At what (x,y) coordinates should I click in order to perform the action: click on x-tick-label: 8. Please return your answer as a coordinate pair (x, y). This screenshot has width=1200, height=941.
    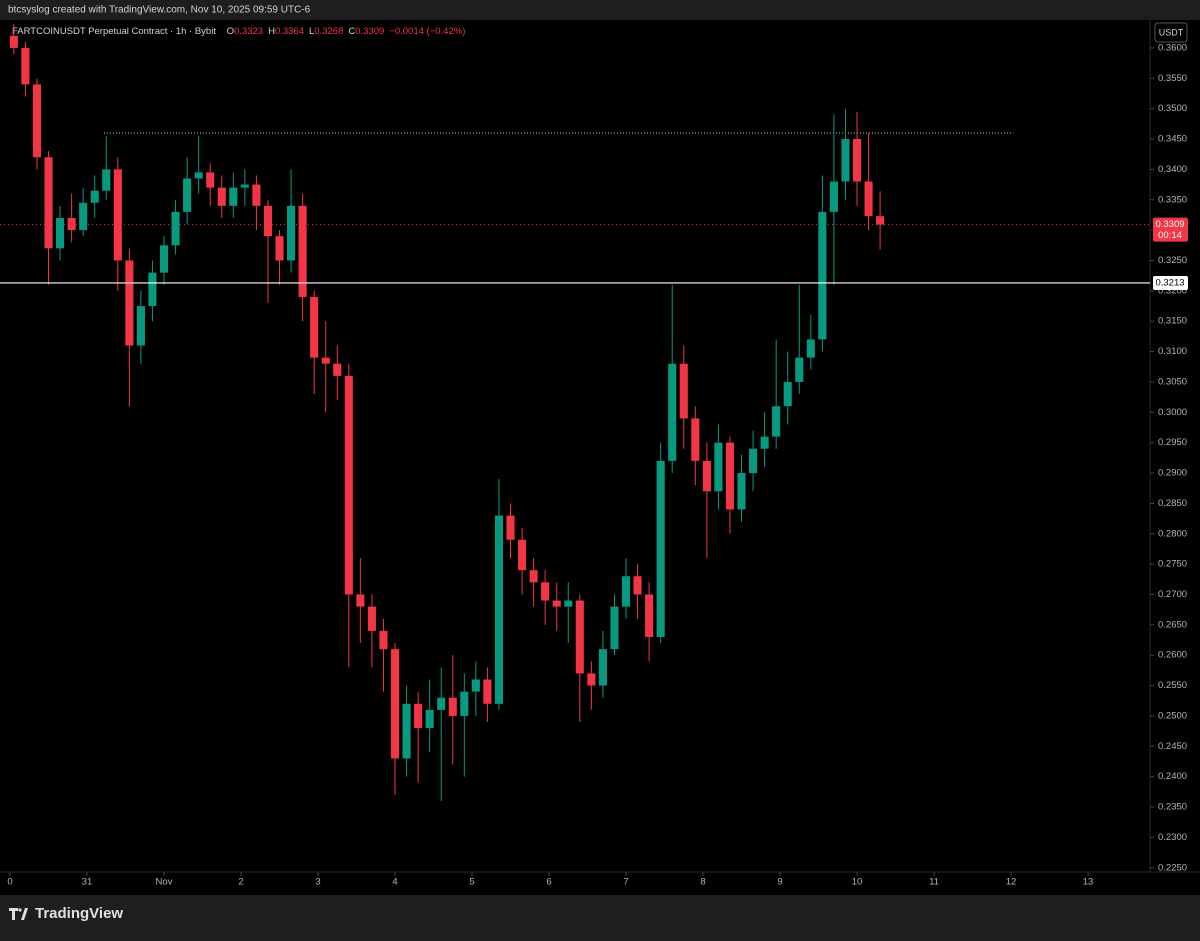
    Looking at the image, I should click on (702, 882).